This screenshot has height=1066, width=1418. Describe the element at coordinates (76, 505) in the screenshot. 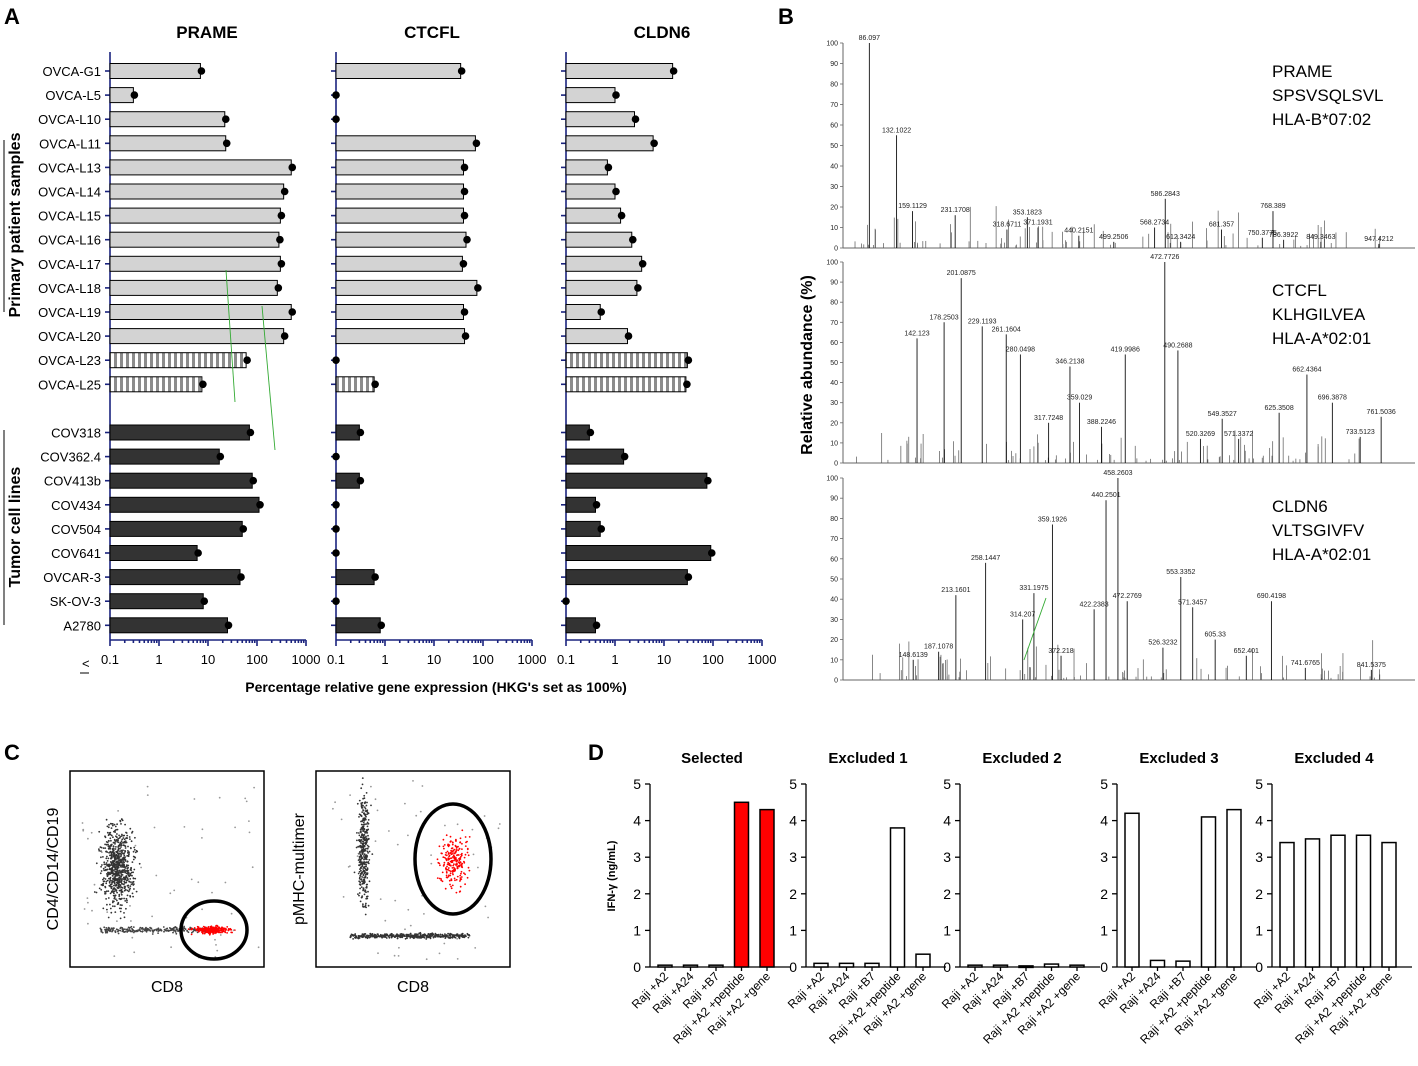

I see `row-label-cov434: COV434` at that location.